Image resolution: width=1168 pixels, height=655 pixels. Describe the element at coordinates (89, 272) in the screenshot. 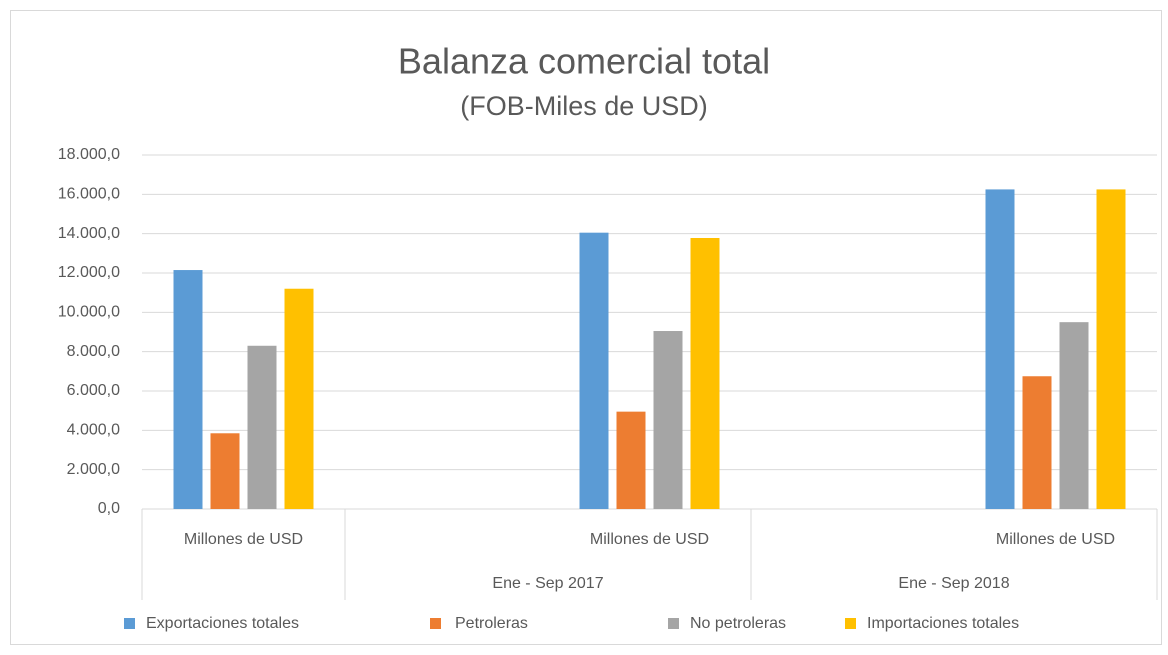

I see `y-tick-label: 12.000,0` at that location.